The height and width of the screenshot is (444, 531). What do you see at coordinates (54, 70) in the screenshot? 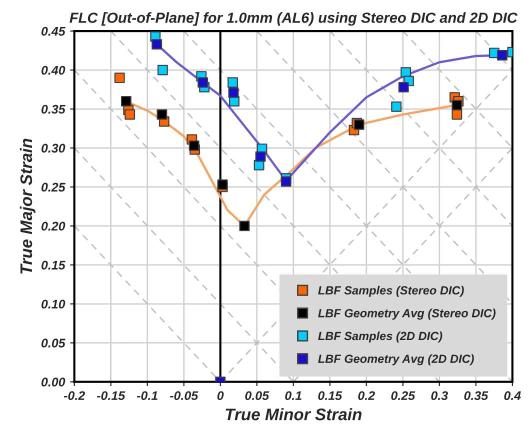
I see `y-tick-label: 0.40` at bounding box center [54, 70].